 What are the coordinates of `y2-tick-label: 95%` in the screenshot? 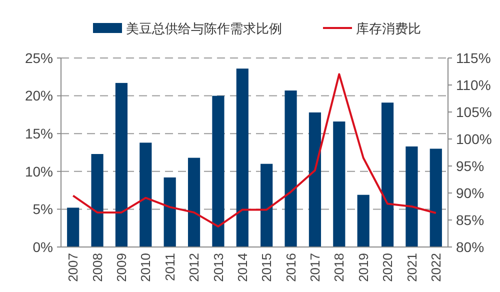 It's located at (470, 166).